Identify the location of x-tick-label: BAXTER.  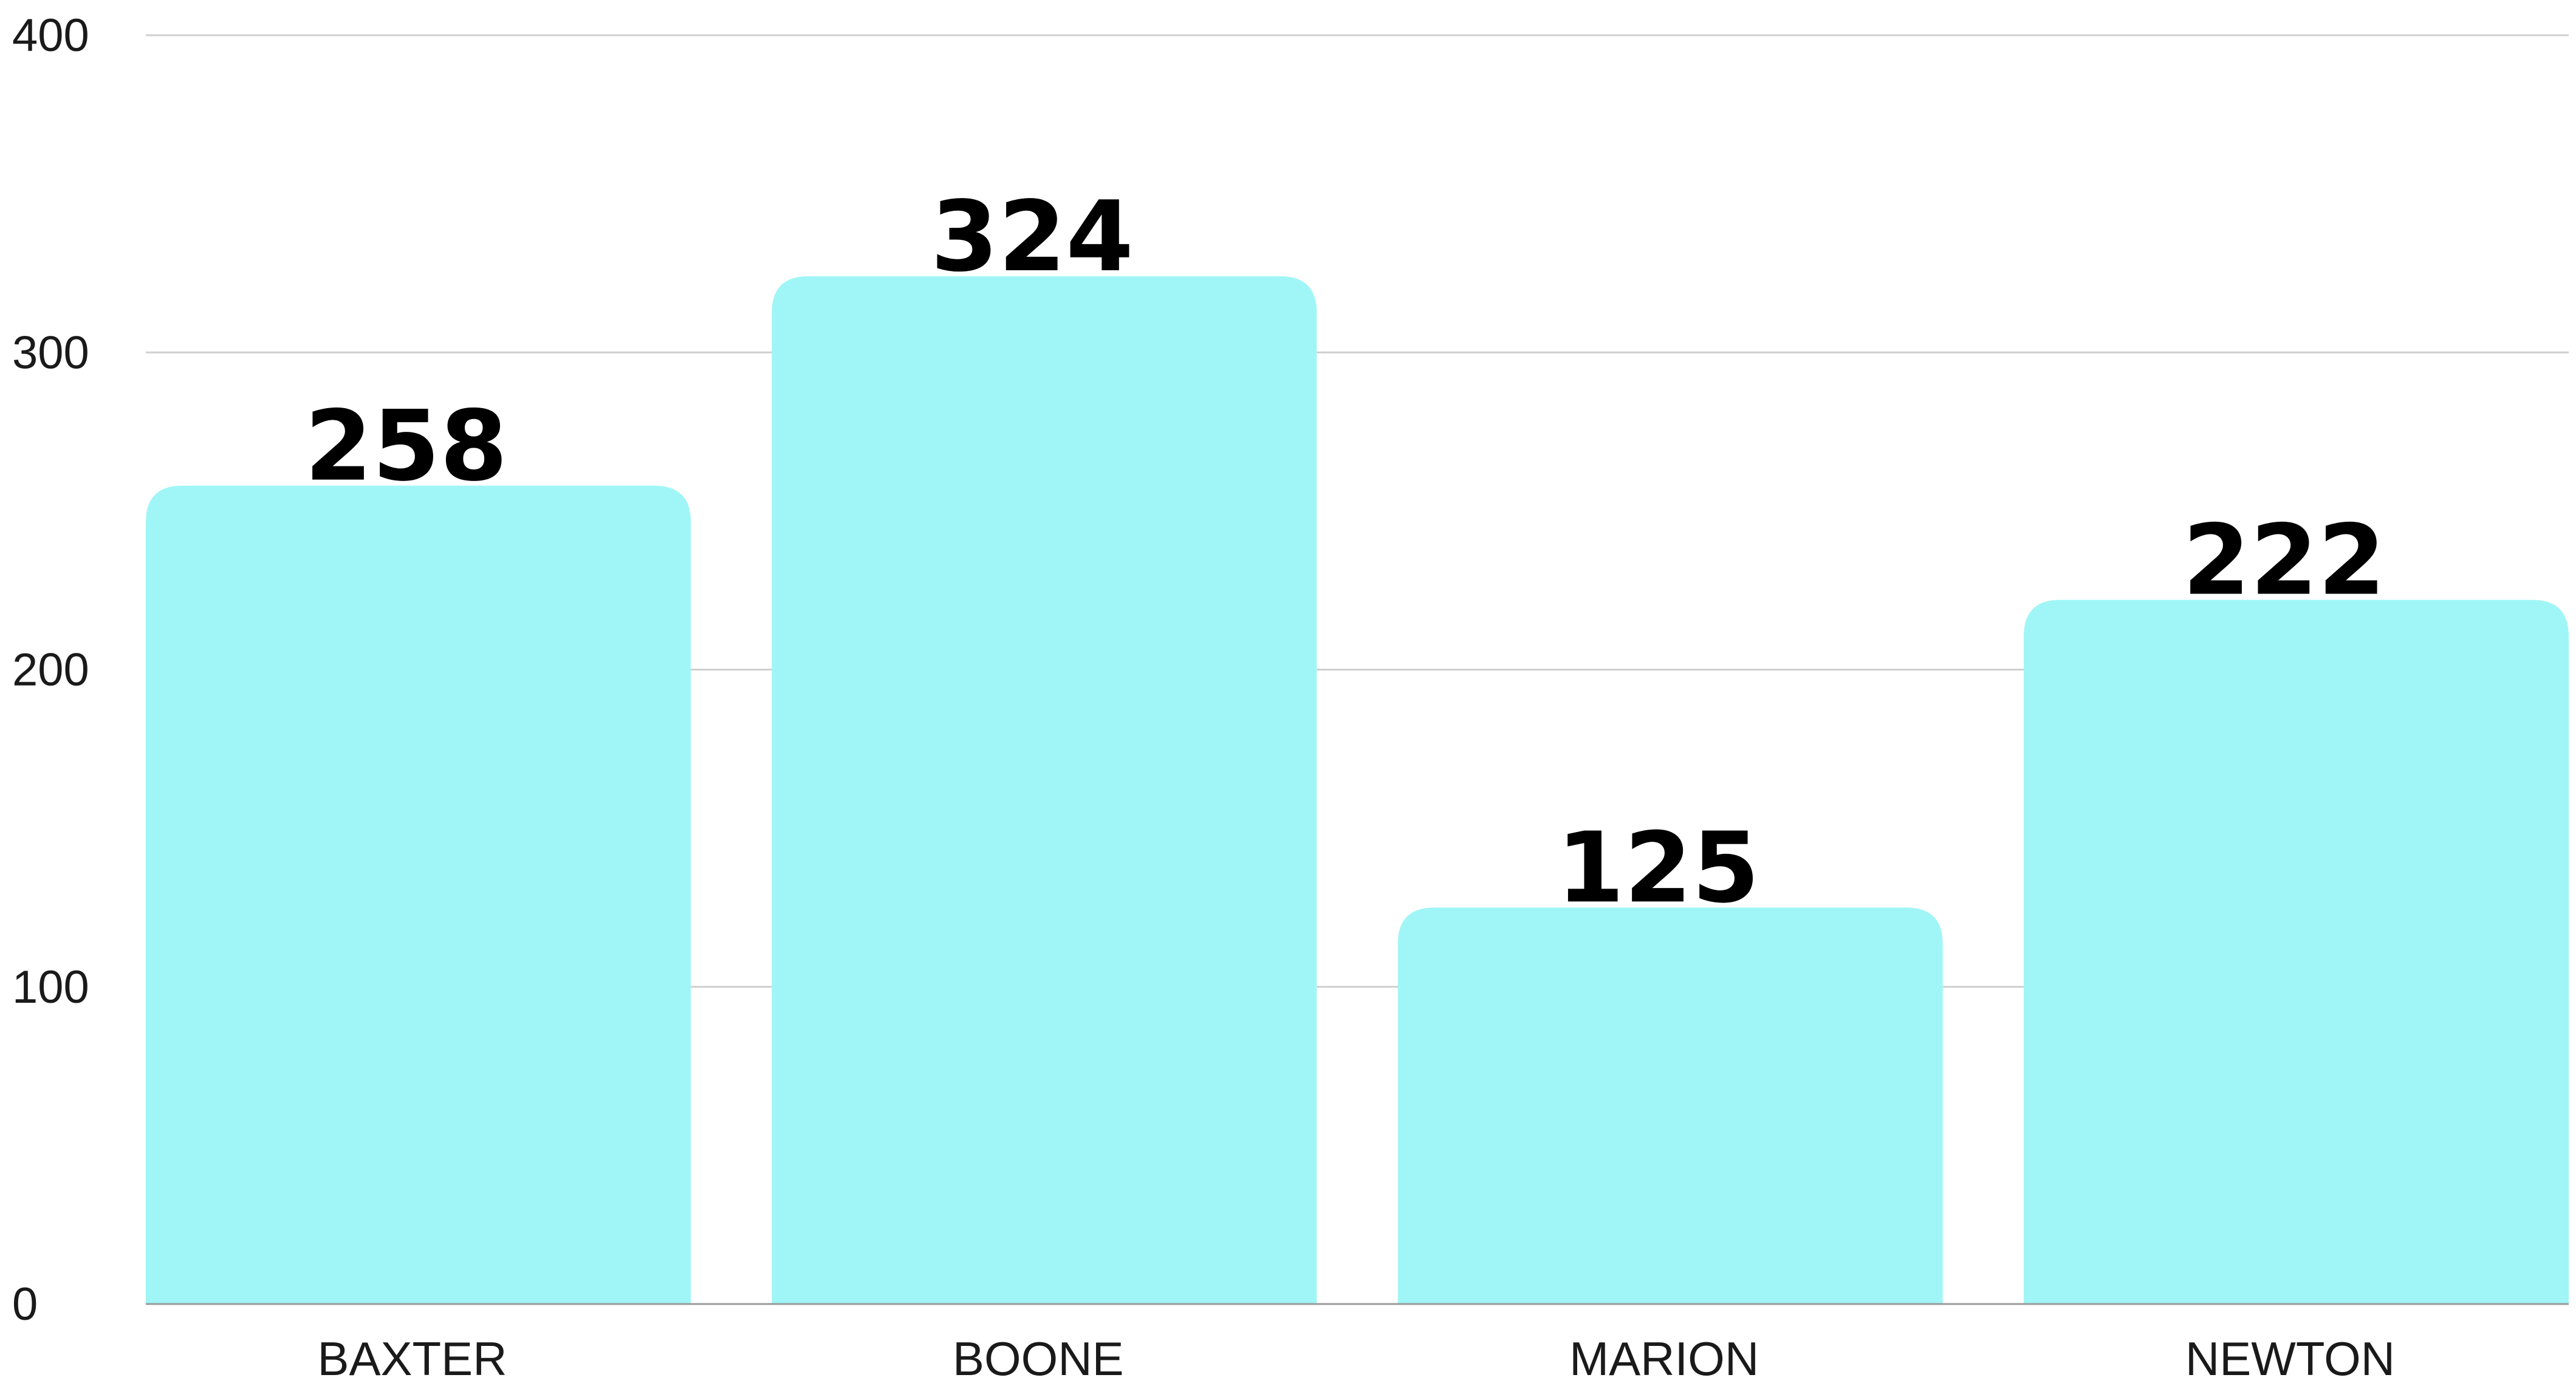
(412, 1358).